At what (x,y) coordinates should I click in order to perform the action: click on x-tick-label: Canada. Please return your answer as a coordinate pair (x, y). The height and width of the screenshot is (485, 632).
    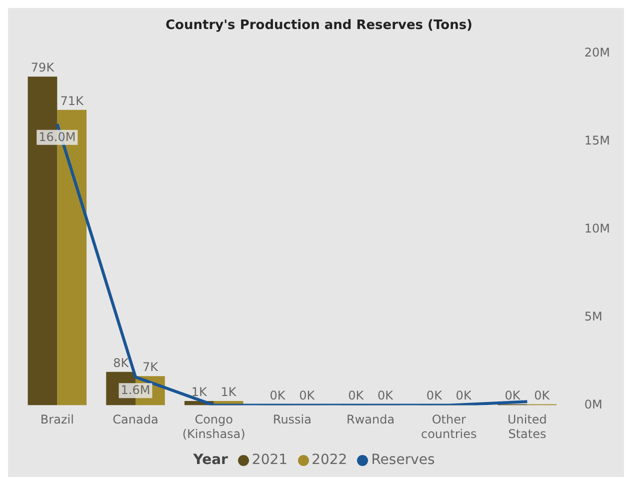
    Looking at the image, I should click on (135, 419).